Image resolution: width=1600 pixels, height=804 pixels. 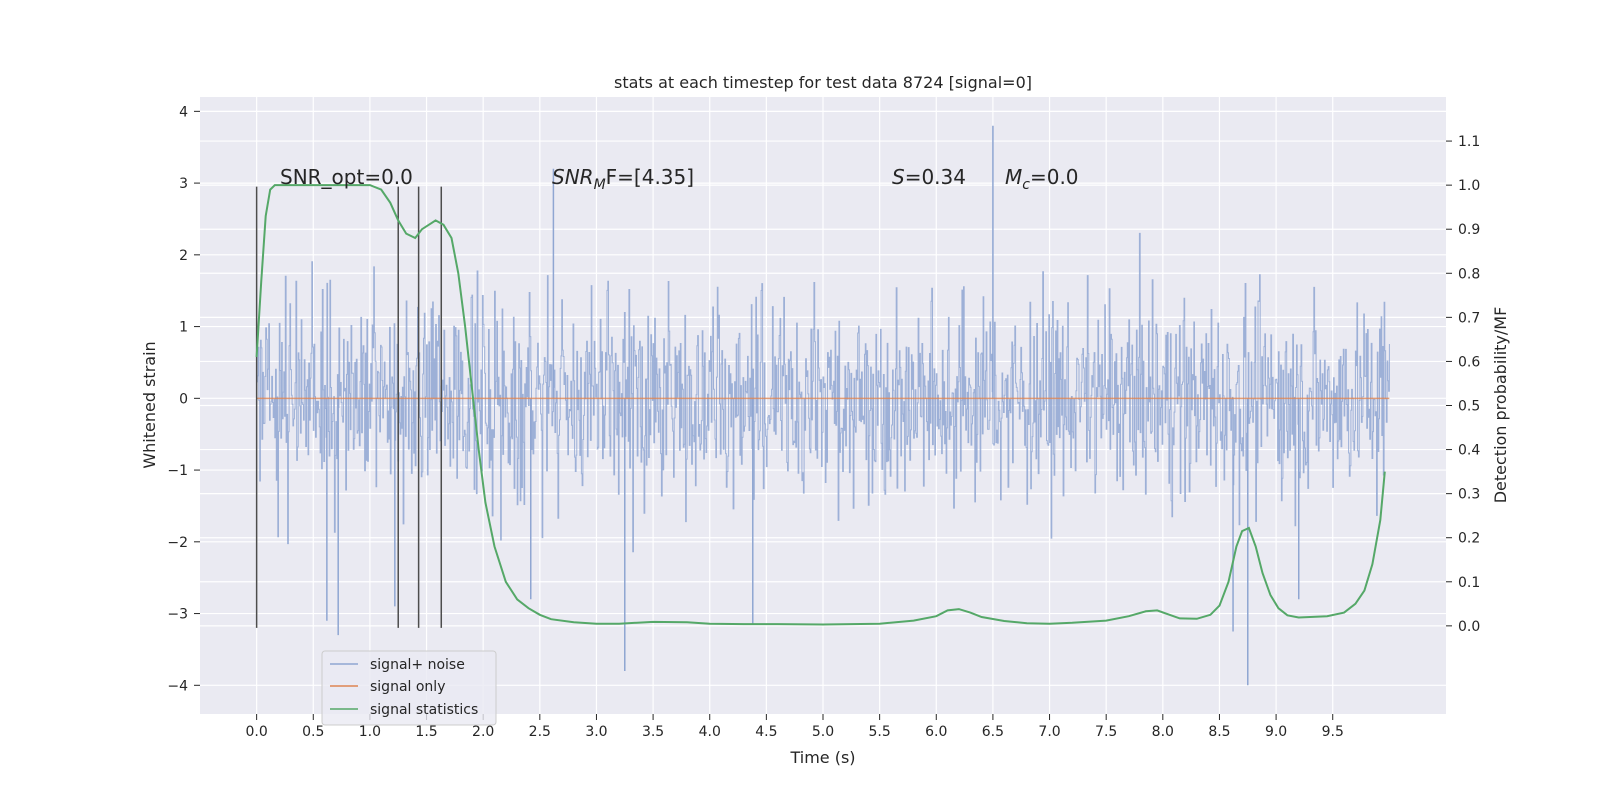 I want to click on y-tick-label: 1, so click(x=183, y=328).